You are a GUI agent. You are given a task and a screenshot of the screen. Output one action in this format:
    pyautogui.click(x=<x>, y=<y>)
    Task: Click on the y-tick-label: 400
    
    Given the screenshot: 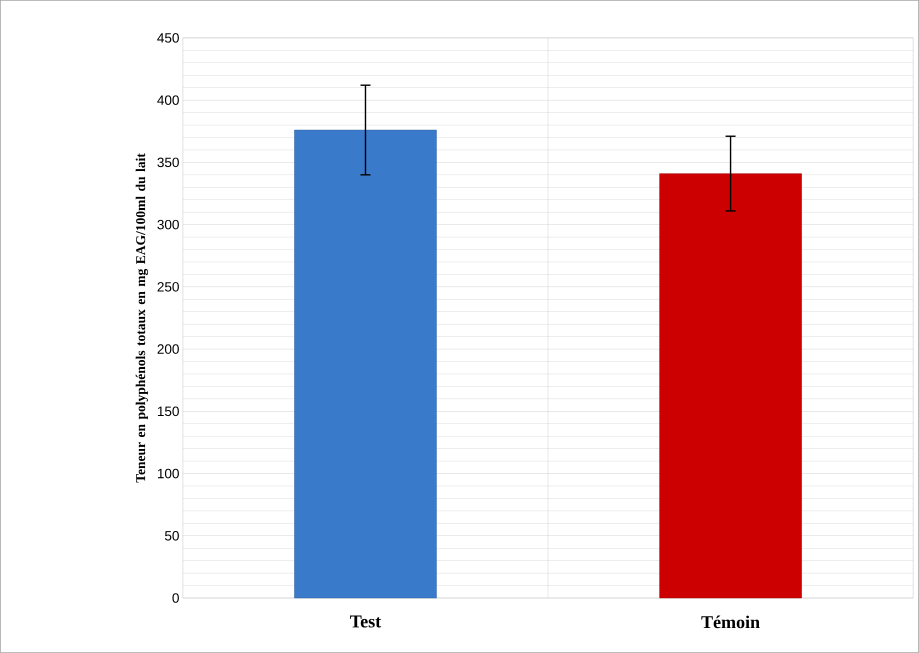 What is the action you would take?
    pyautogui.click(x=168, y=100)
    